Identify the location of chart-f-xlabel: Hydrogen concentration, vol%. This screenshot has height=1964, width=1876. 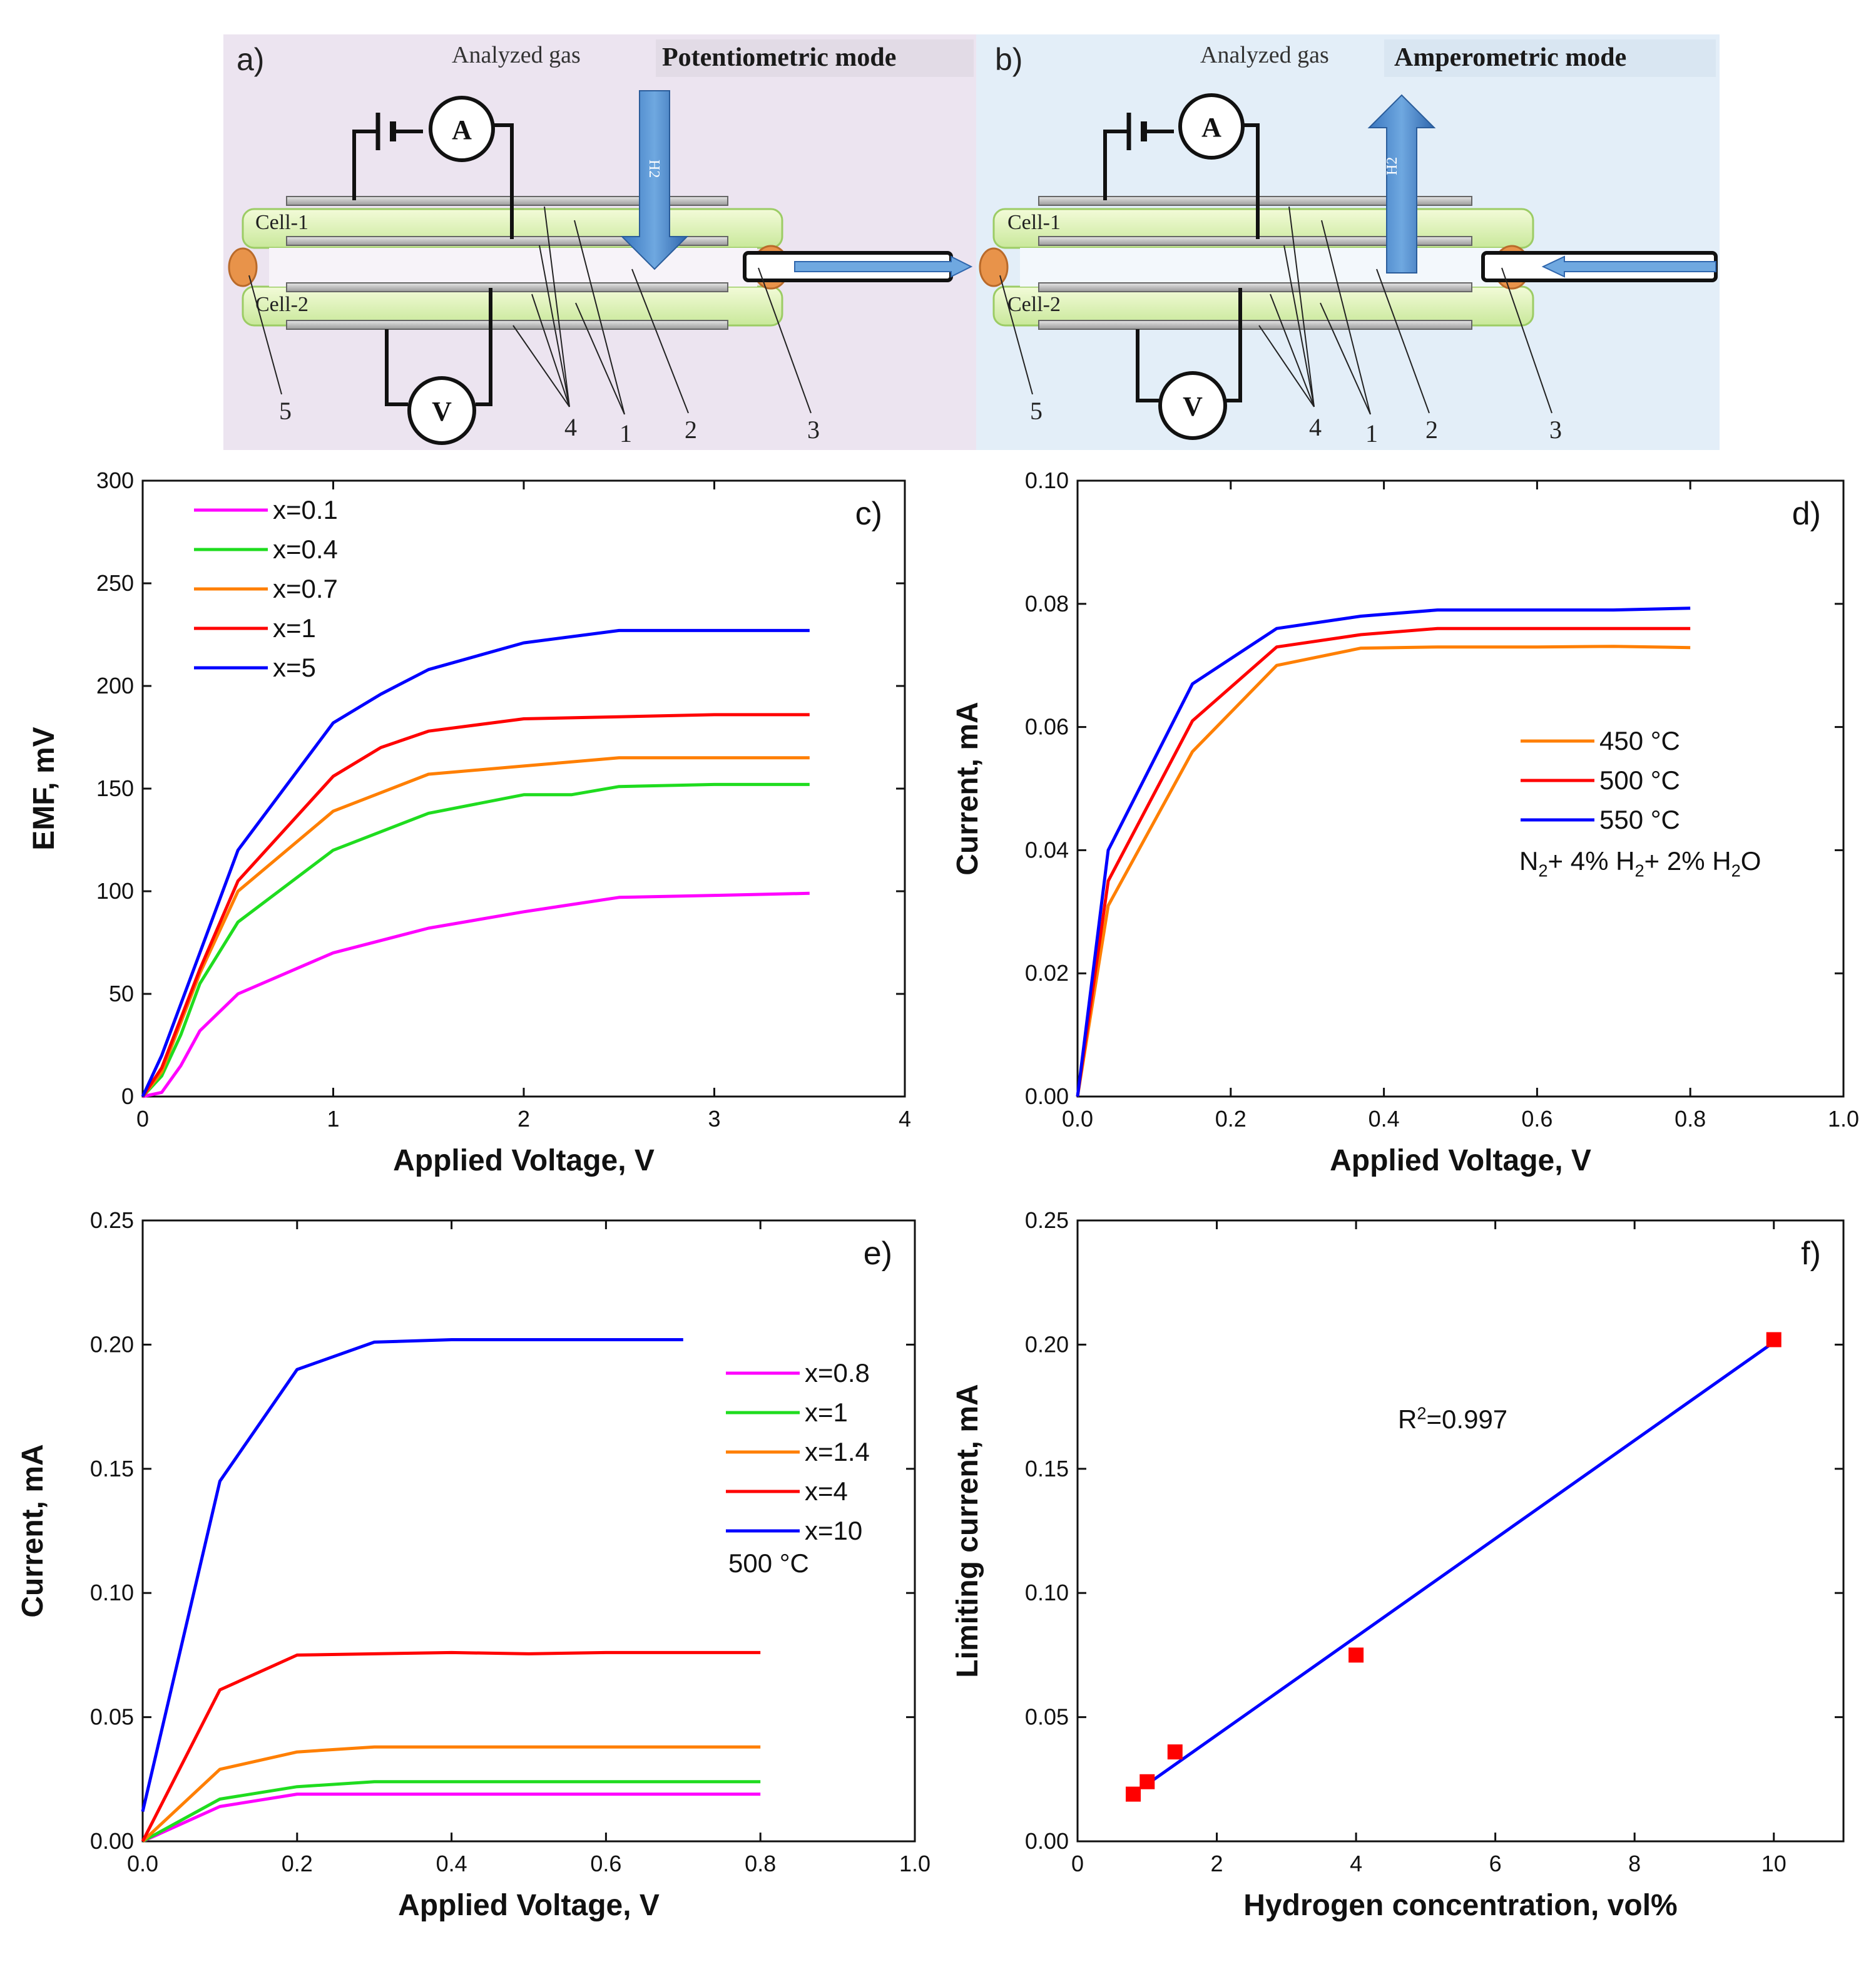
(1460, 1905).